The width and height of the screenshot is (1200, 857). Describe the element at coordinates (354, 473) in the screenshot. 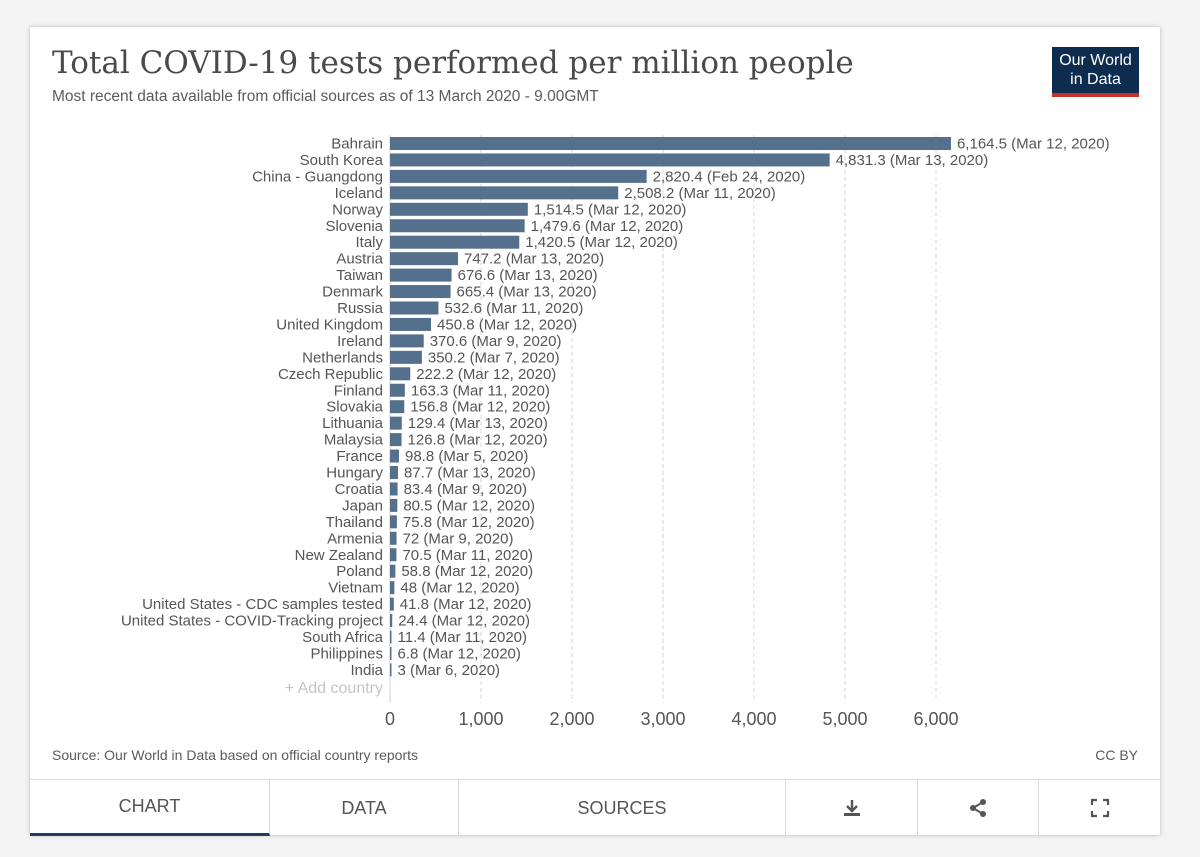

I see `category-label: Hungary` at that location.